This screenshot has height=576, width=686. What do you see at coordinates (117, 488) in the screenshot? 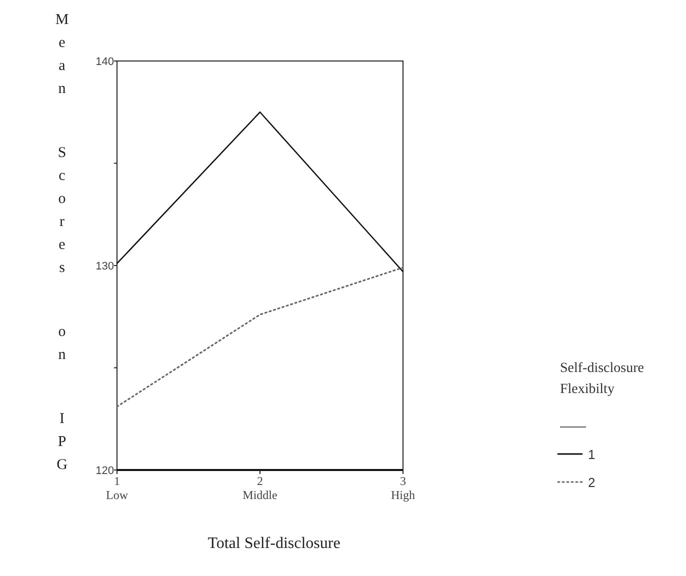
I see `x-tick-label: 1 Low` at bounding box center [117, 488].